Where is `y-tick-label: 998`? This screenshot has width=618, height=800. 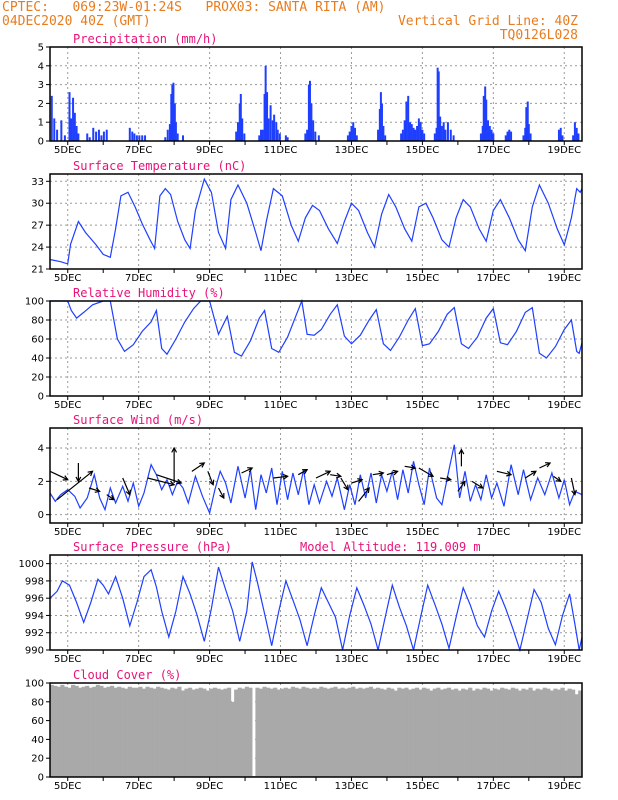 y-tick-label: 998 is located at coordinates (34, 581).